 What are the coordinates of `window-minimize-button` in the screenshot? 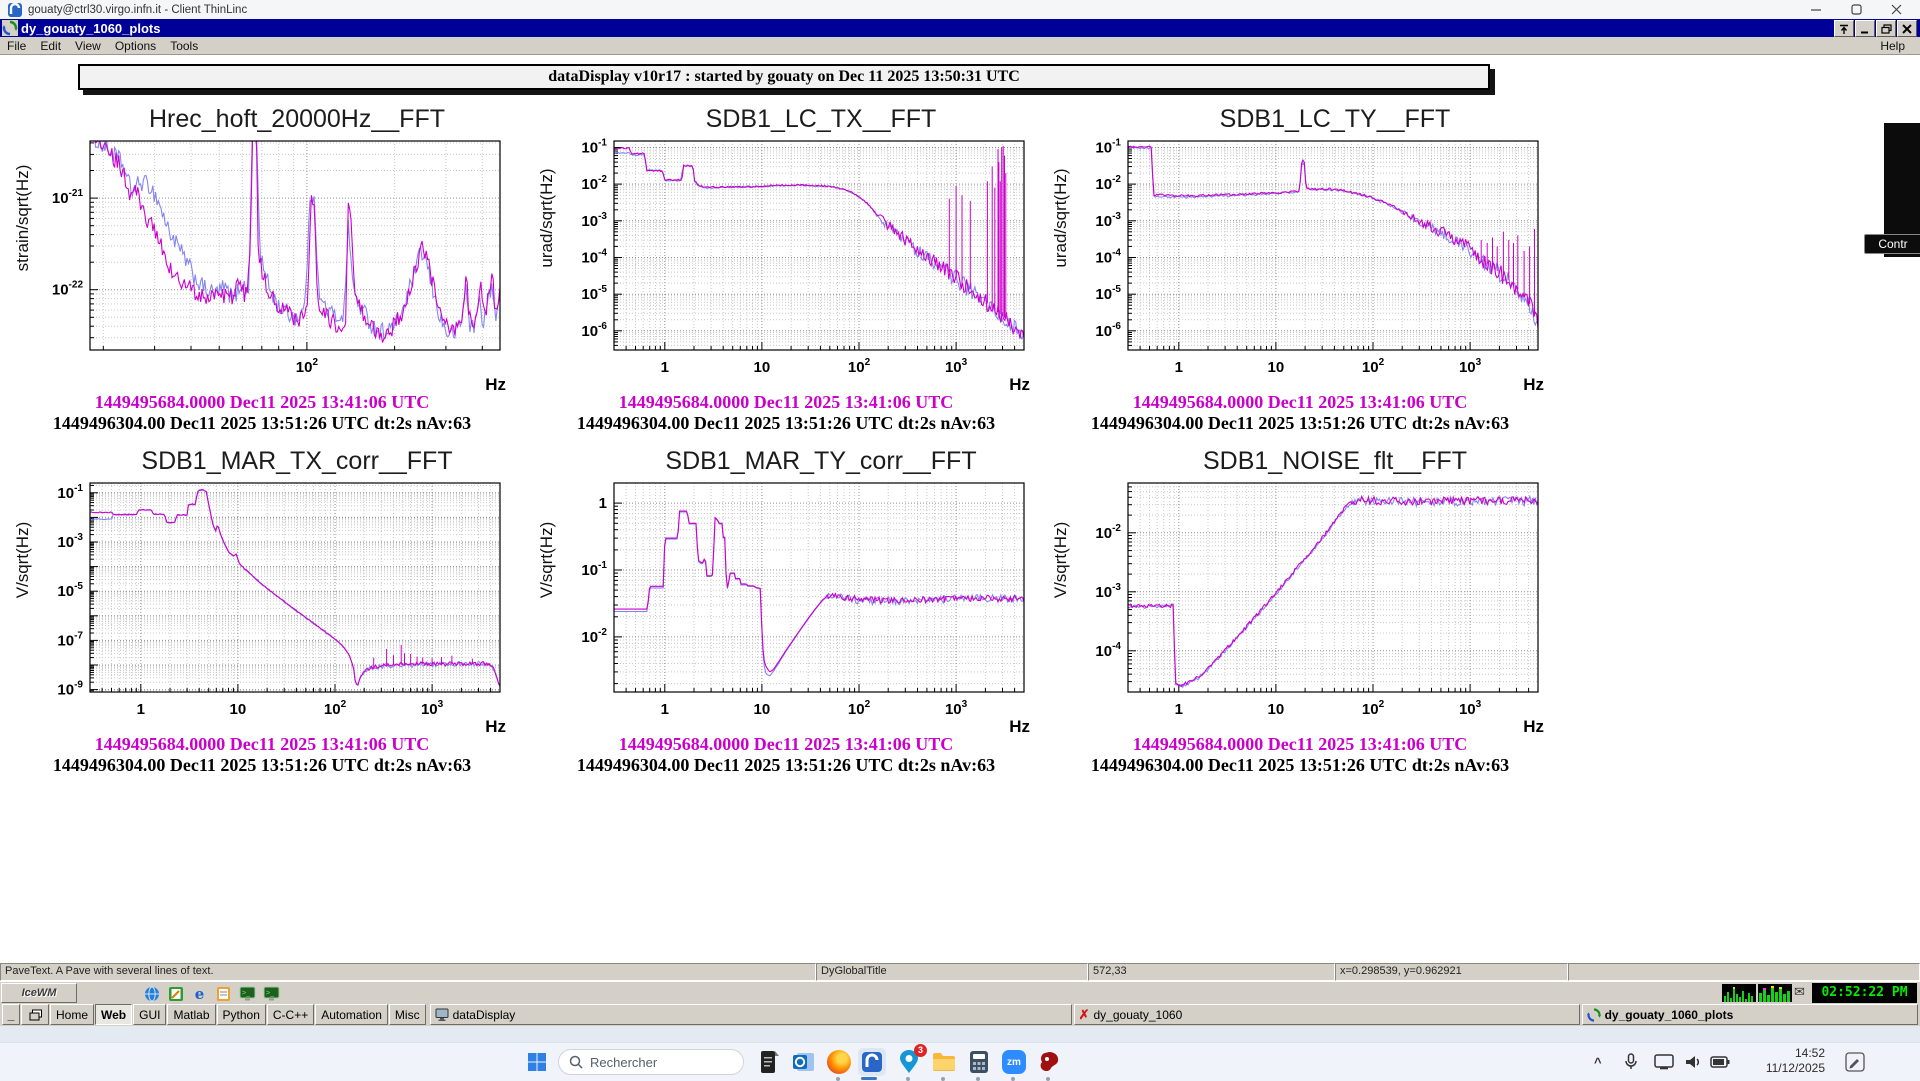 It's located at (1865, 28).